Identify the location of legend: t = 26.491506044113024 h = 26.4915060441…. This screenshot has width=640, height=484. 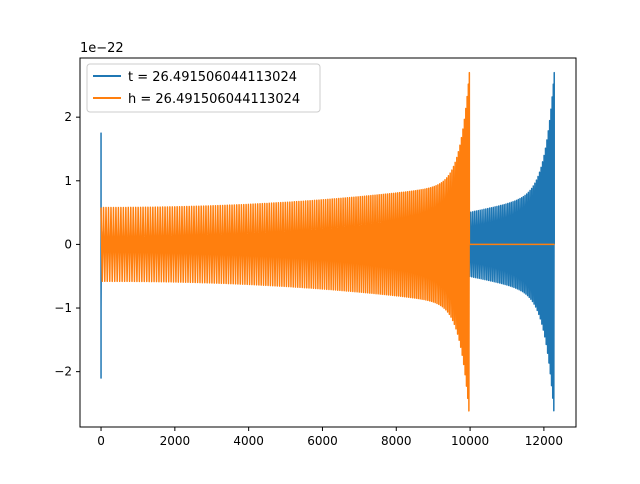
(203, 88).